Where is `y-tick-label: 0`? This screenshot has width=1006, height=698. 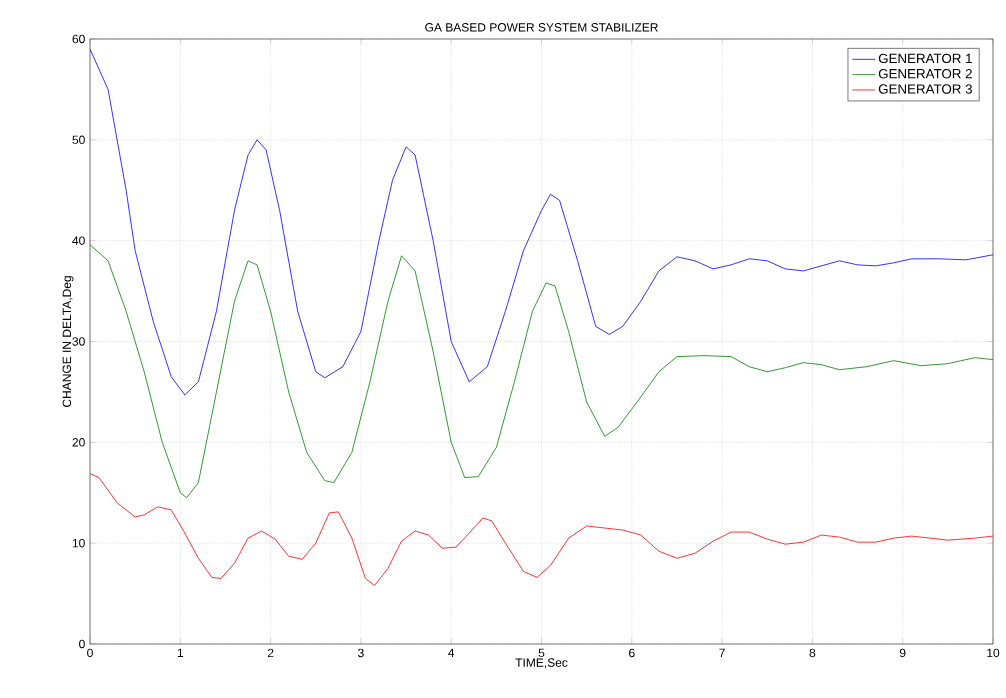 y-tick-label: 0 is located at coordinates (82, 644).